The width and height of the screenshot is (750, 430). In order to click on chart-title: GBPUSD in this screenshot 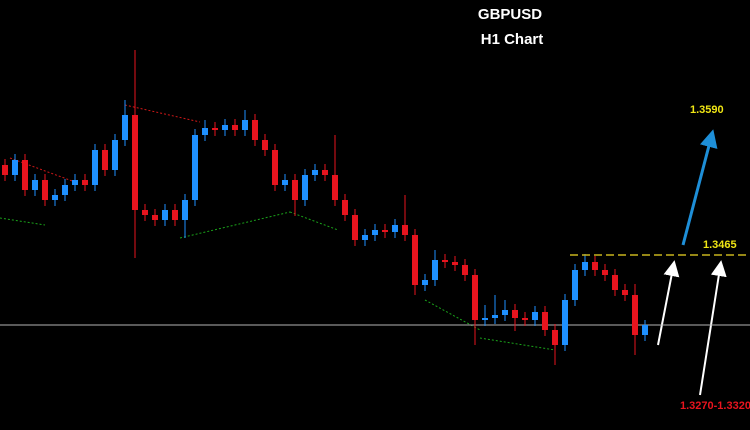, I will do `click(510, 14)`.